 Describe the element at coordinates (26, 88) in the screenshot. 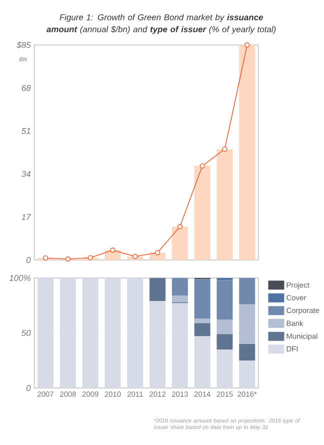

I see `y-tick-label: 68` at that location.